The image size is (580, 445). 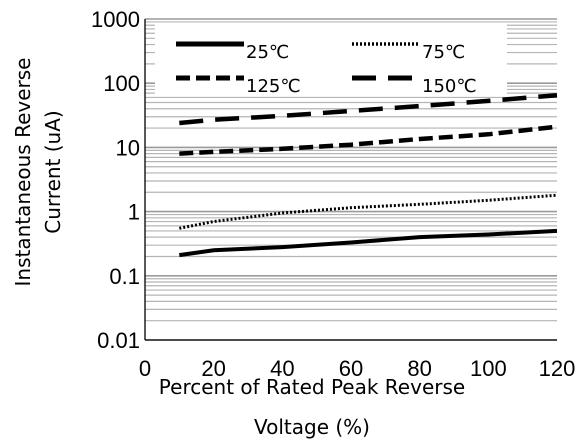 I want to click on y-tick-label: 1, so click(x=134, y=212).